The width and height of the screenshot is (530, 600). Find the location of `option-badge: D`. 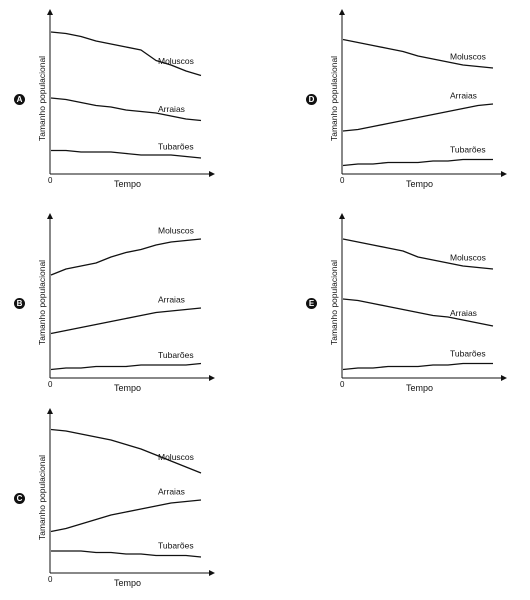

option-badge: D is located at coordinates (311, 99).